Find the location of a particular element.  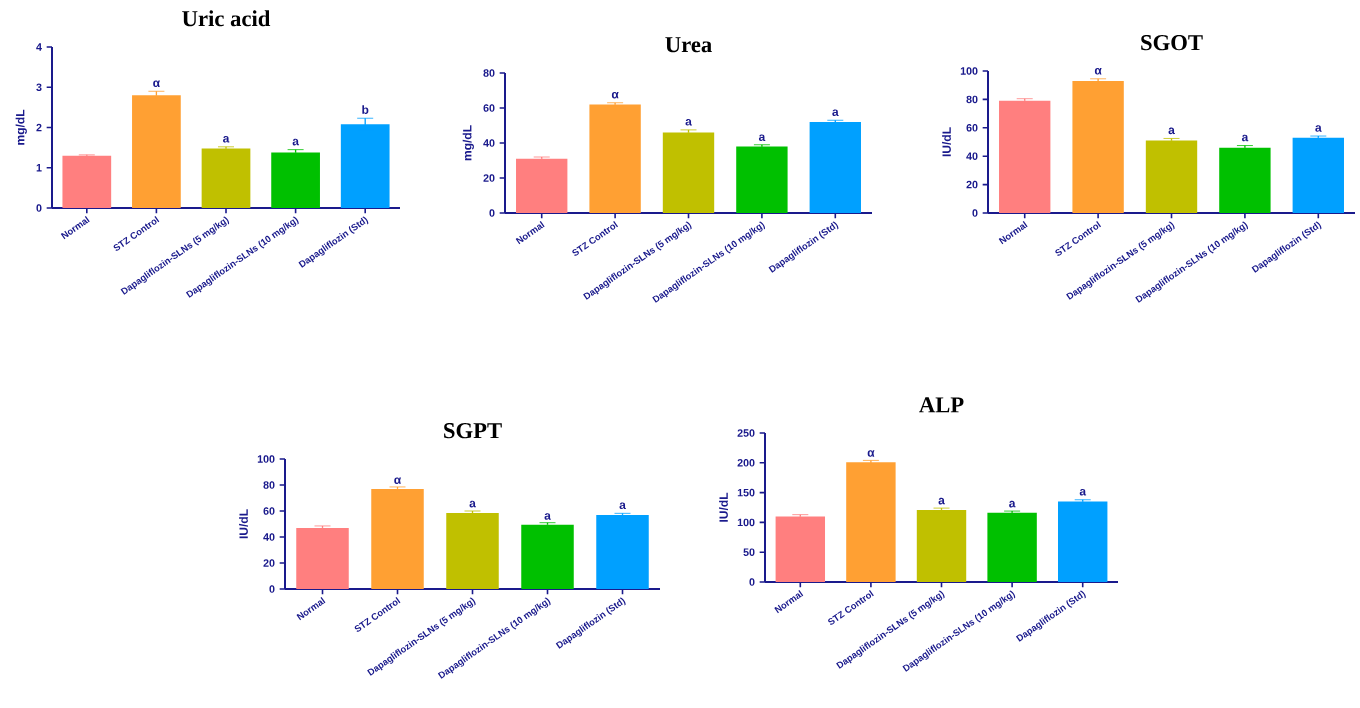

annotation: b is located at coordinates (365, 109).